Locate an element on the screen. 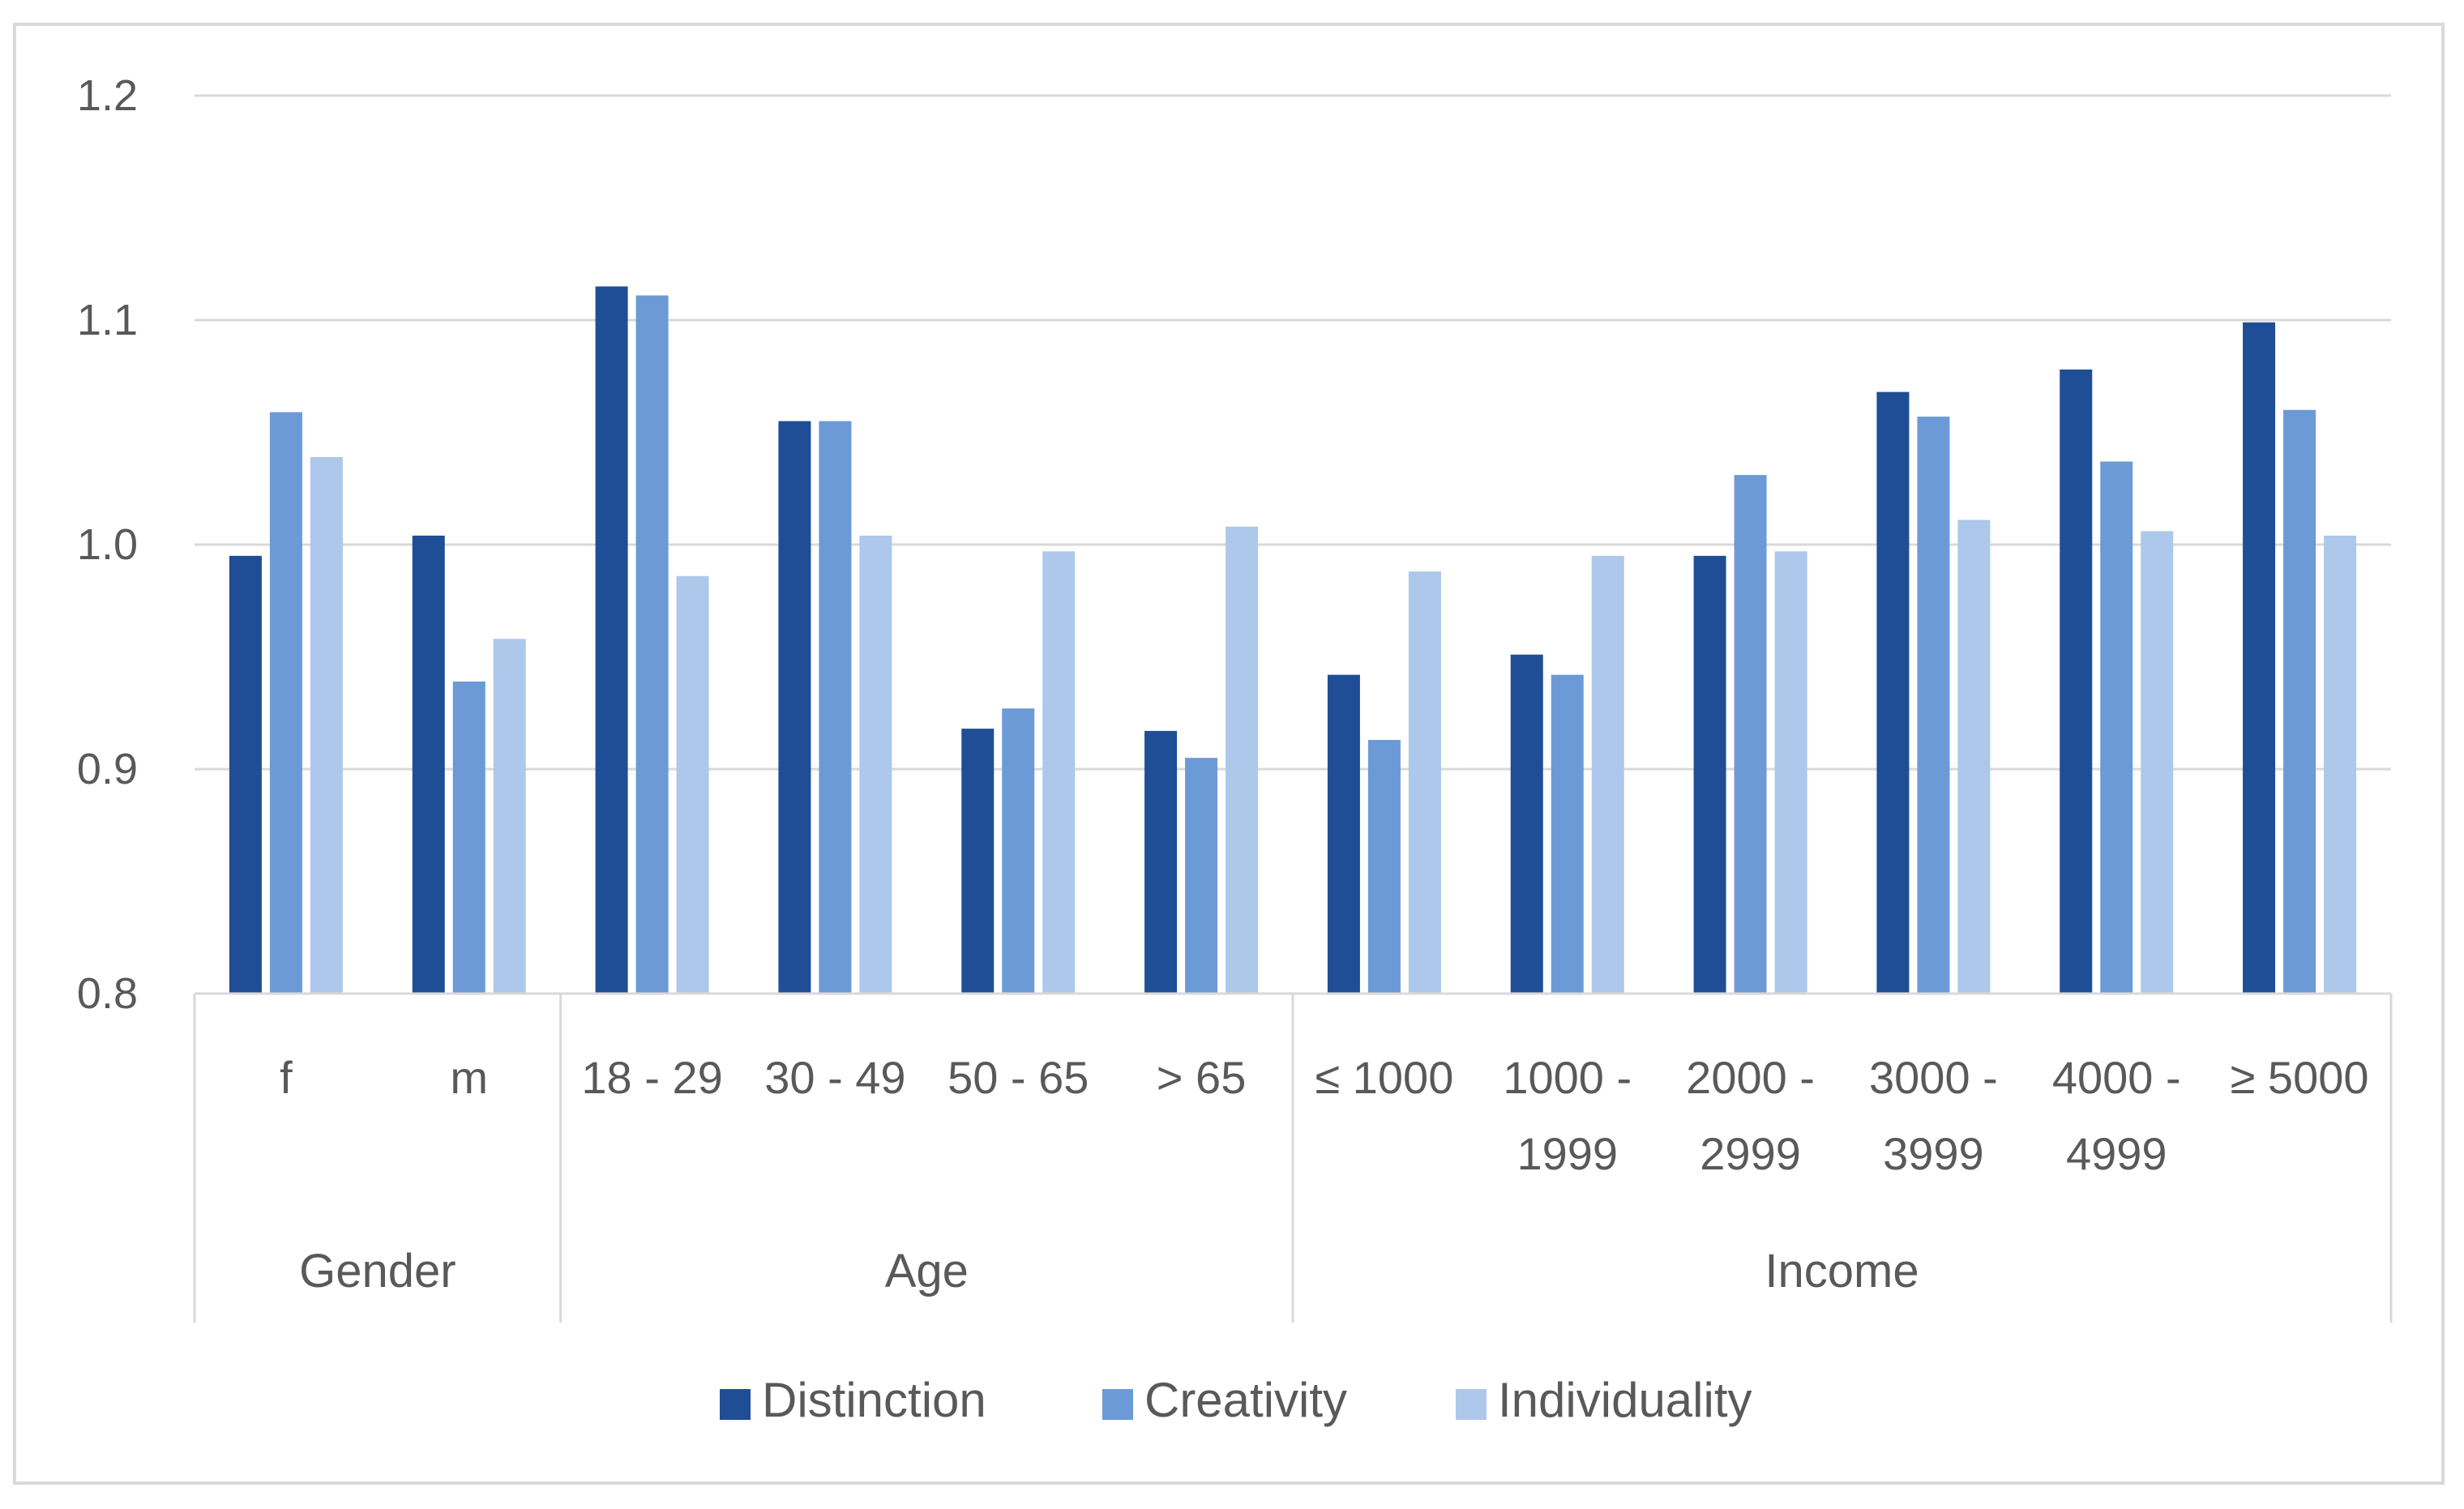  category-label: m is located at coordinates (469, 1077).